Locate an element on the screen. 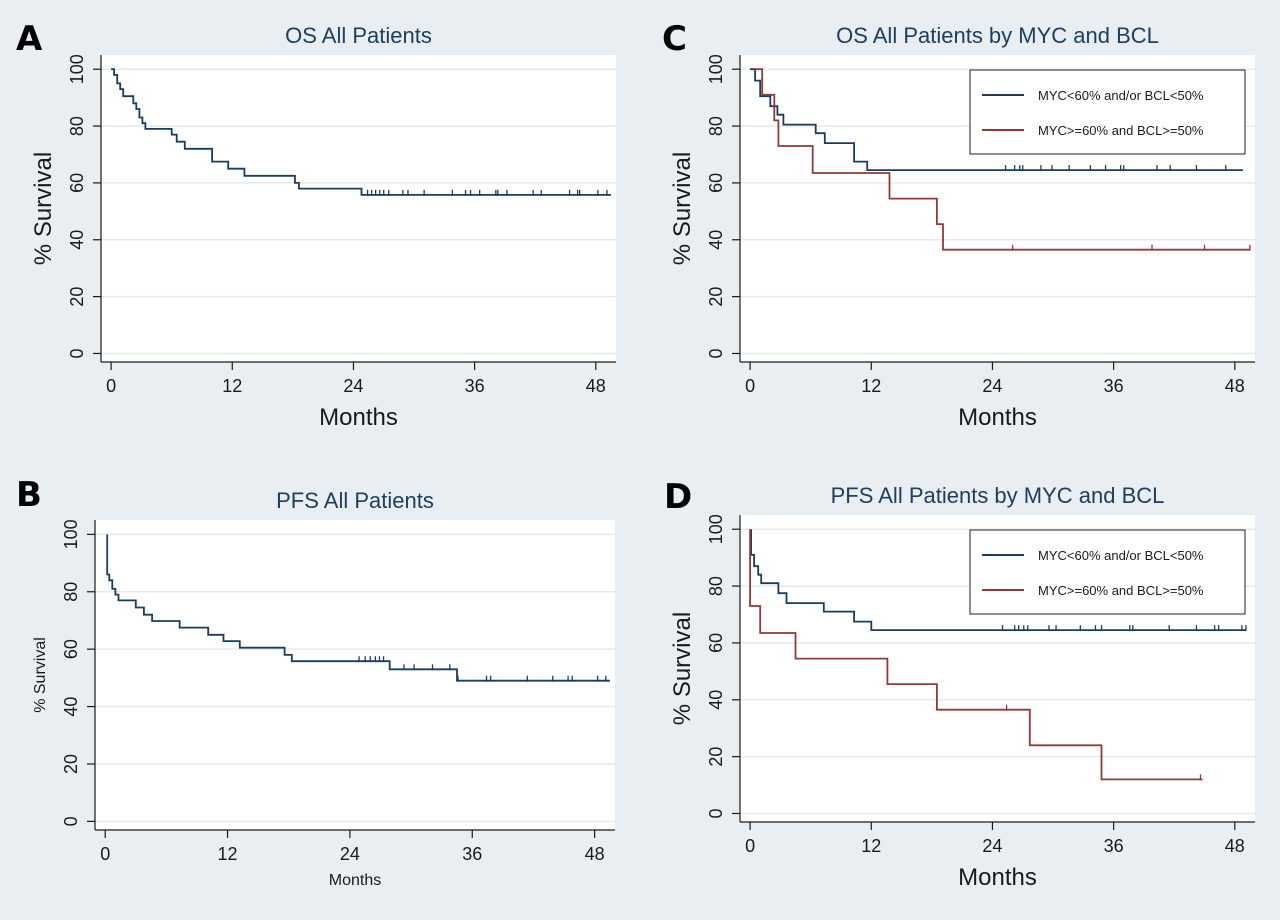  chart-title: PFS All Patients by MYC and BCL is located at coordinates (998, 495).